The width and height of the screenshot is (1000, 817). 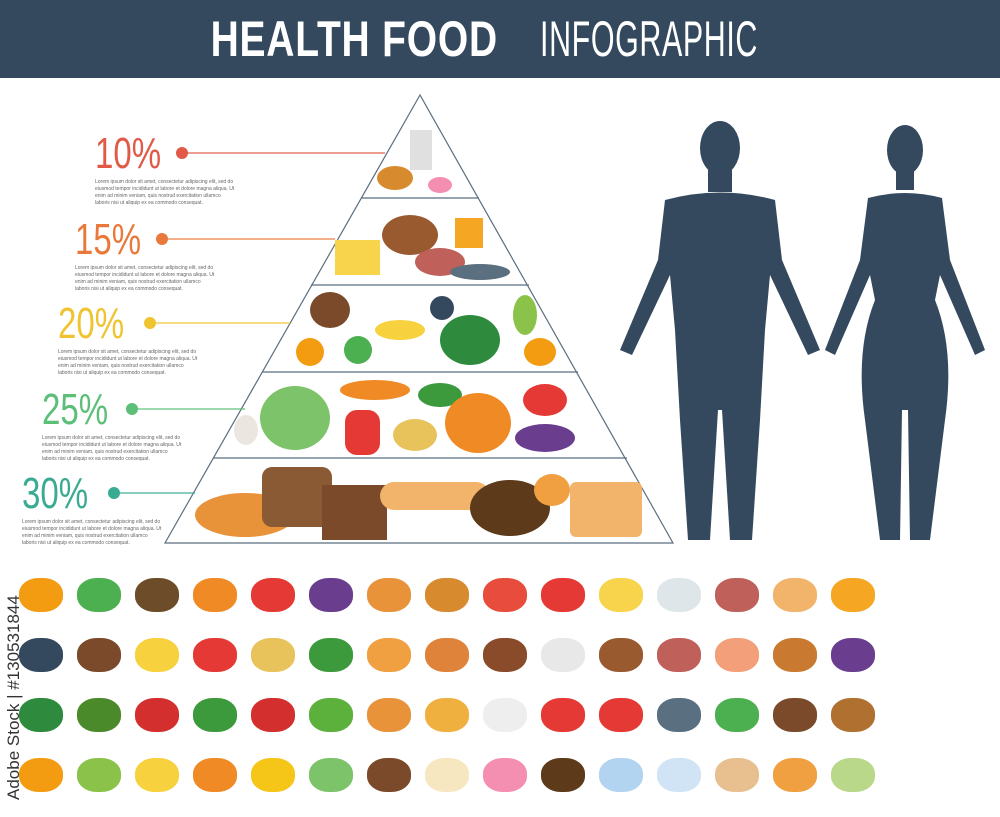 What do you see at coordinates (41, 775) in the screenshot?
I see `papaya-icon` at bounding box center [41, 775].